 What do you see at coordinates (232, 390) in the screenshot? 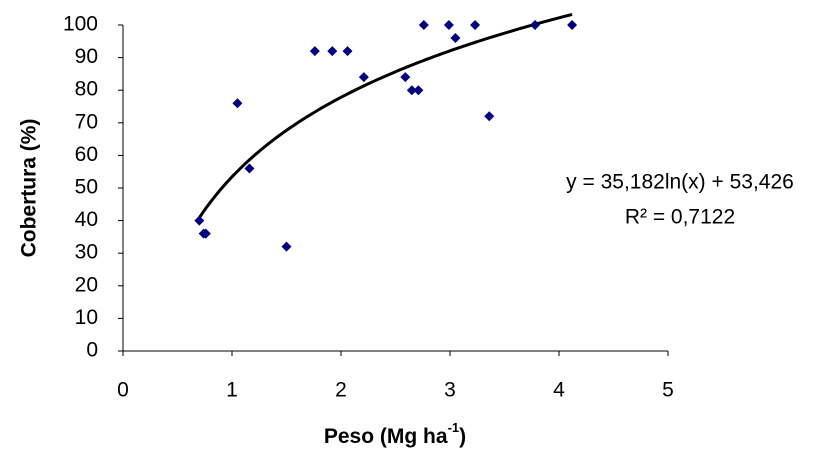
I see `x-tick-label: 1` at bounding box center [232, 390].